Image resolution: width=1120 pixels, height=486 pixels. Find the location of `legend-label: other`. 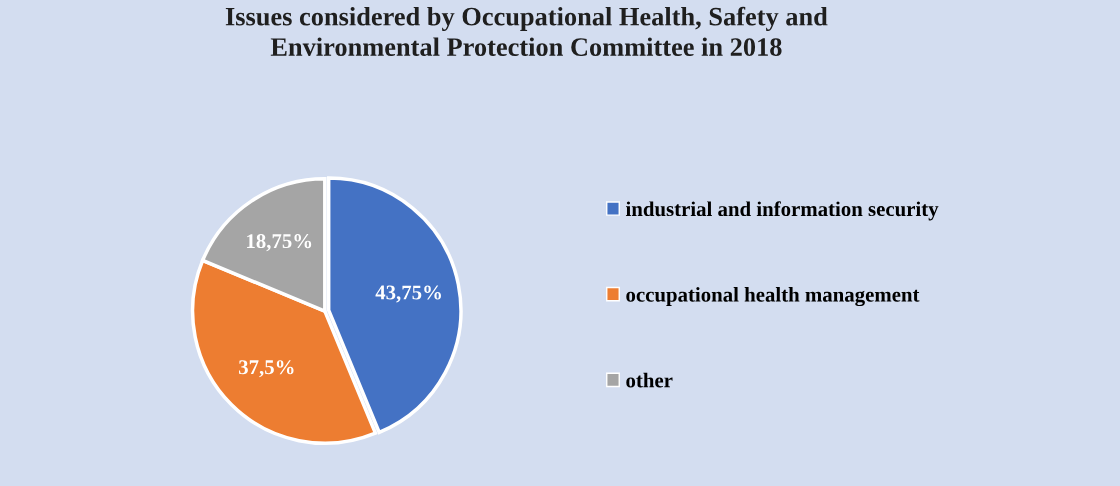

legend-label: other is located at coordinates (649, 380).